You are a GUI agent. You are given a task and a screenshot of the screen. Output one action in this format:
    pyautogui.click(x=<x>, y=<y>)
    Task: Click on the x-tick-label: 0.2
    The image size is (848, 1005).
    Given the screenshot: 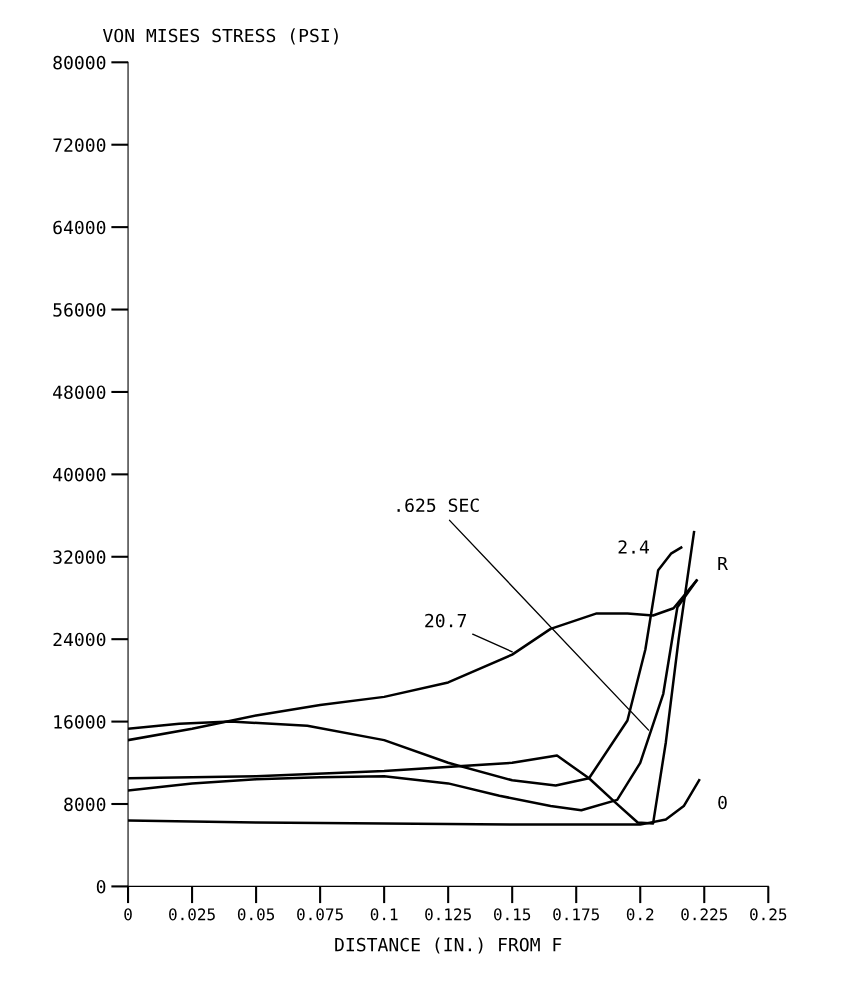 What is the action you would take?
    pyautogui.click(x=640, y=914)
    